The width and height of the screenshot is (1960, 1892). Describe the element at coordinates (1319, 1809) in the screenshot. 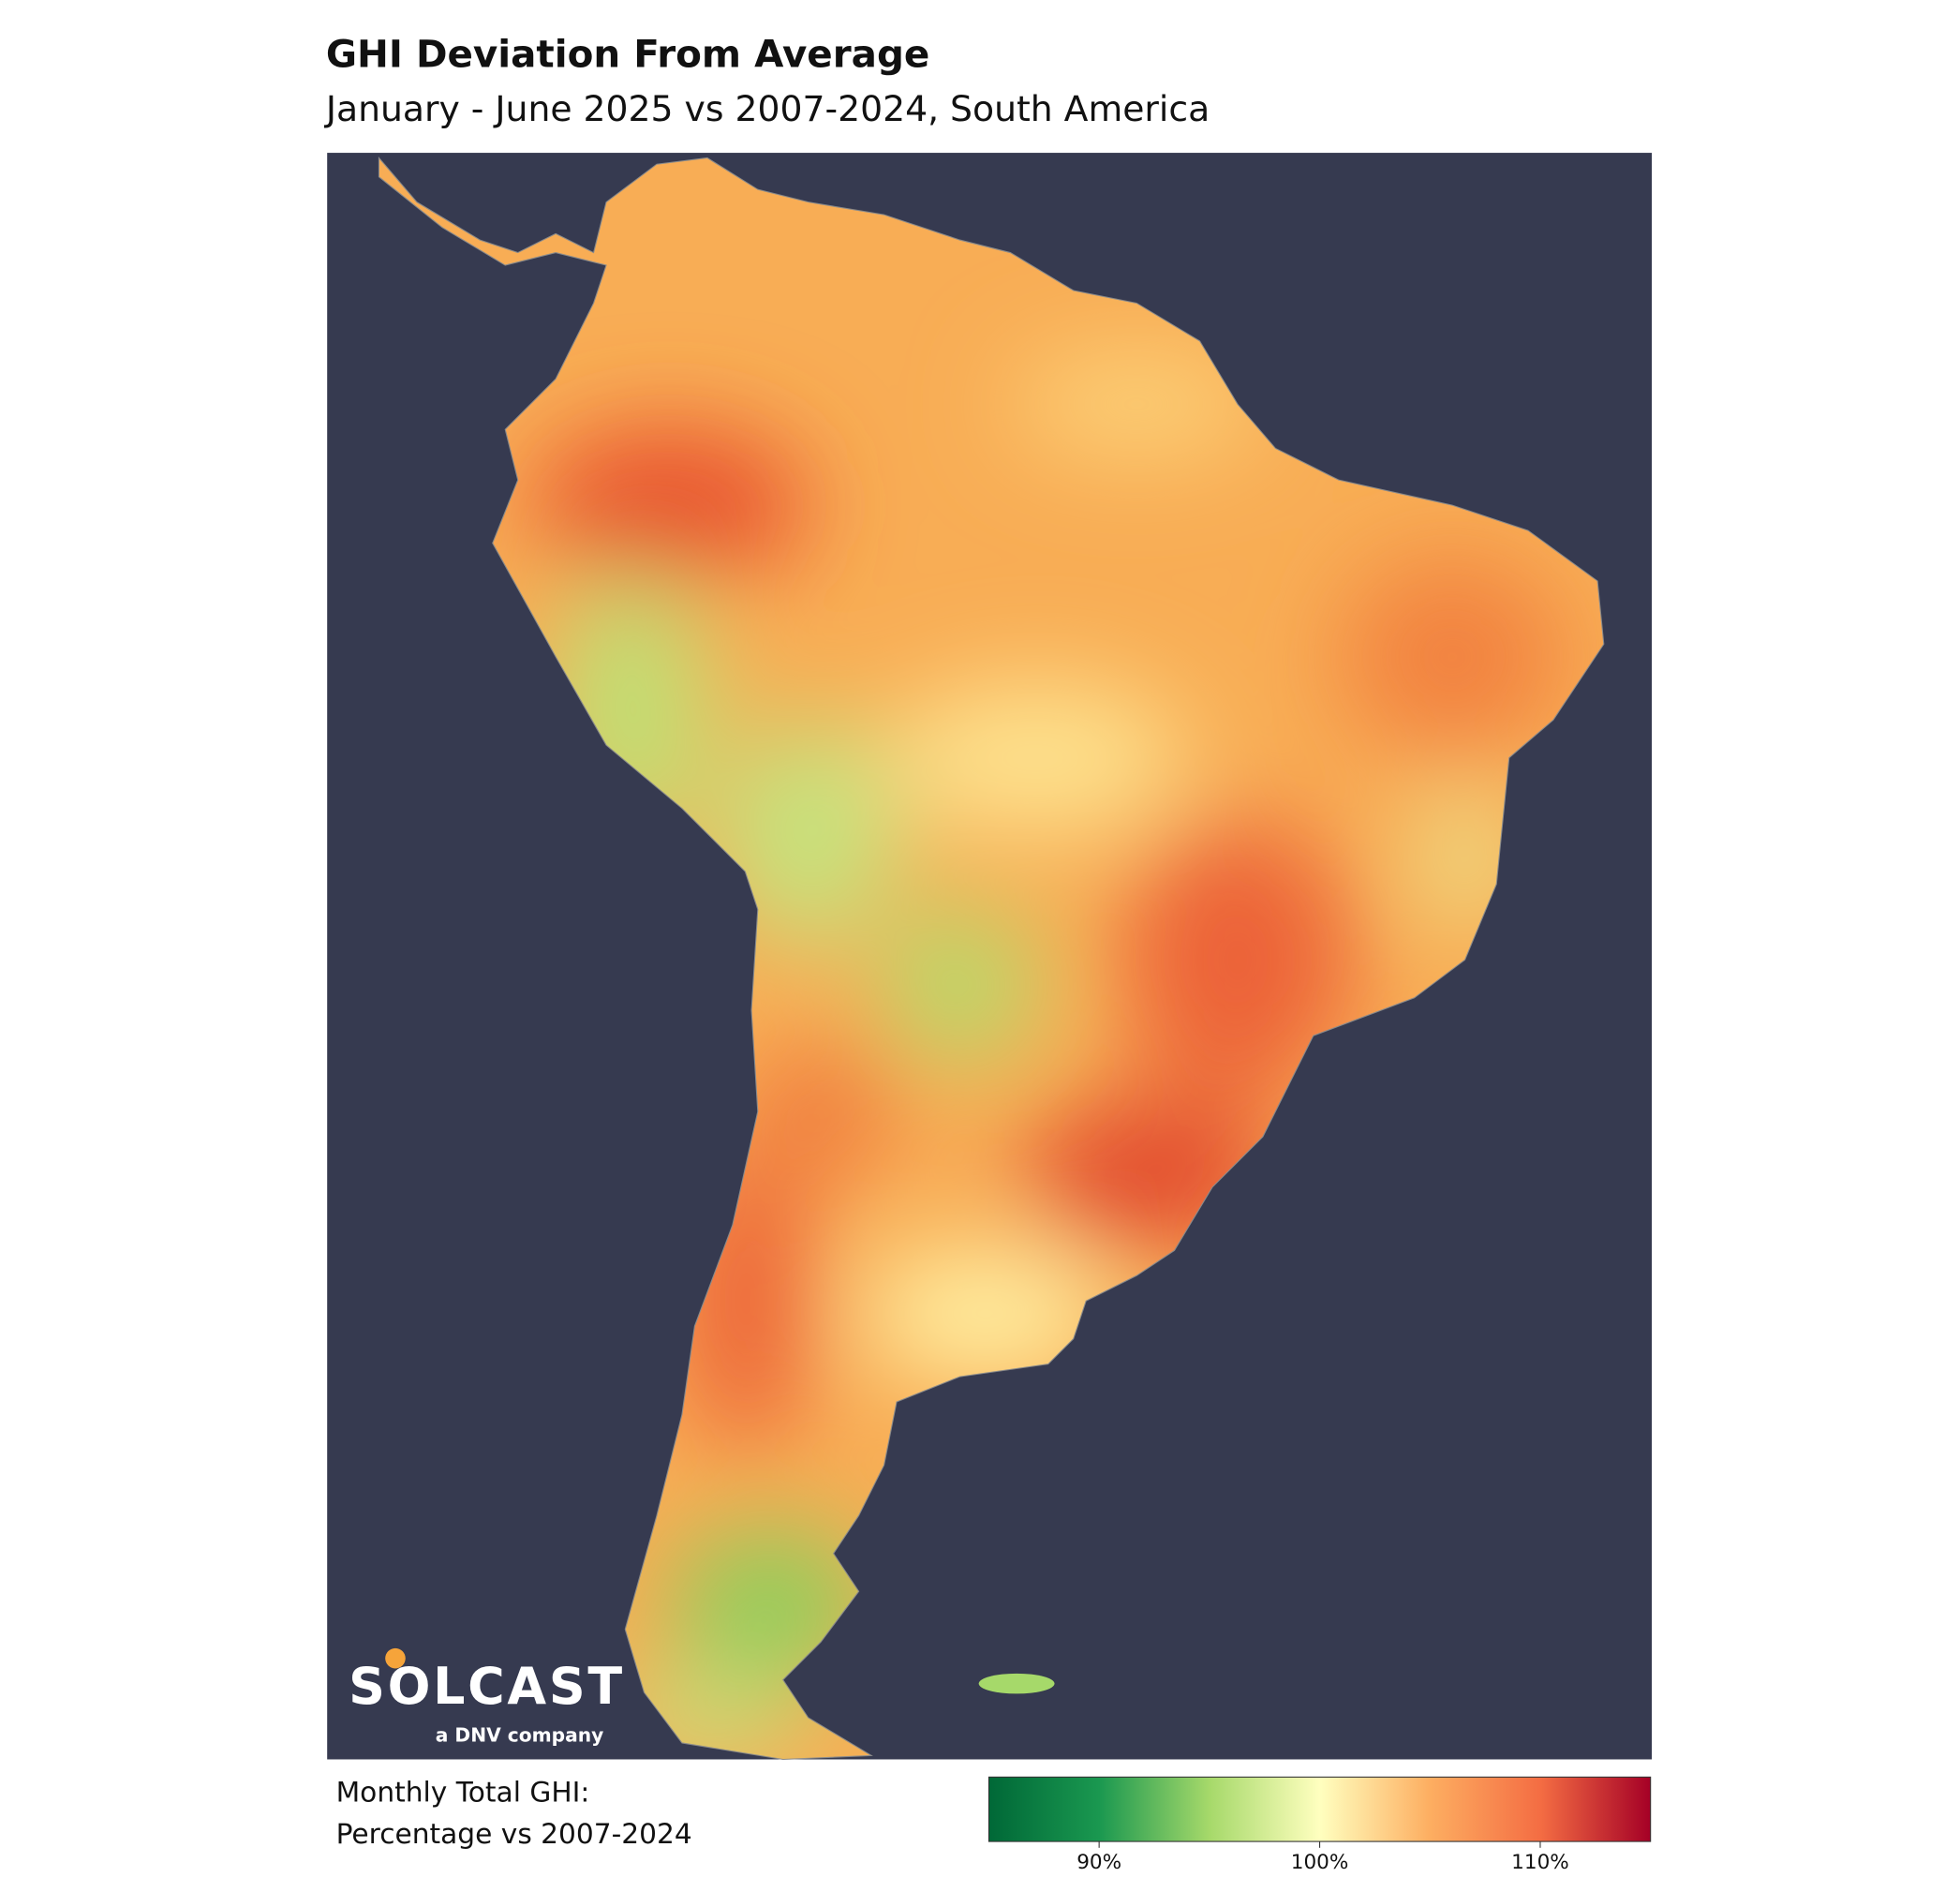

I see `colorbar` at that location.